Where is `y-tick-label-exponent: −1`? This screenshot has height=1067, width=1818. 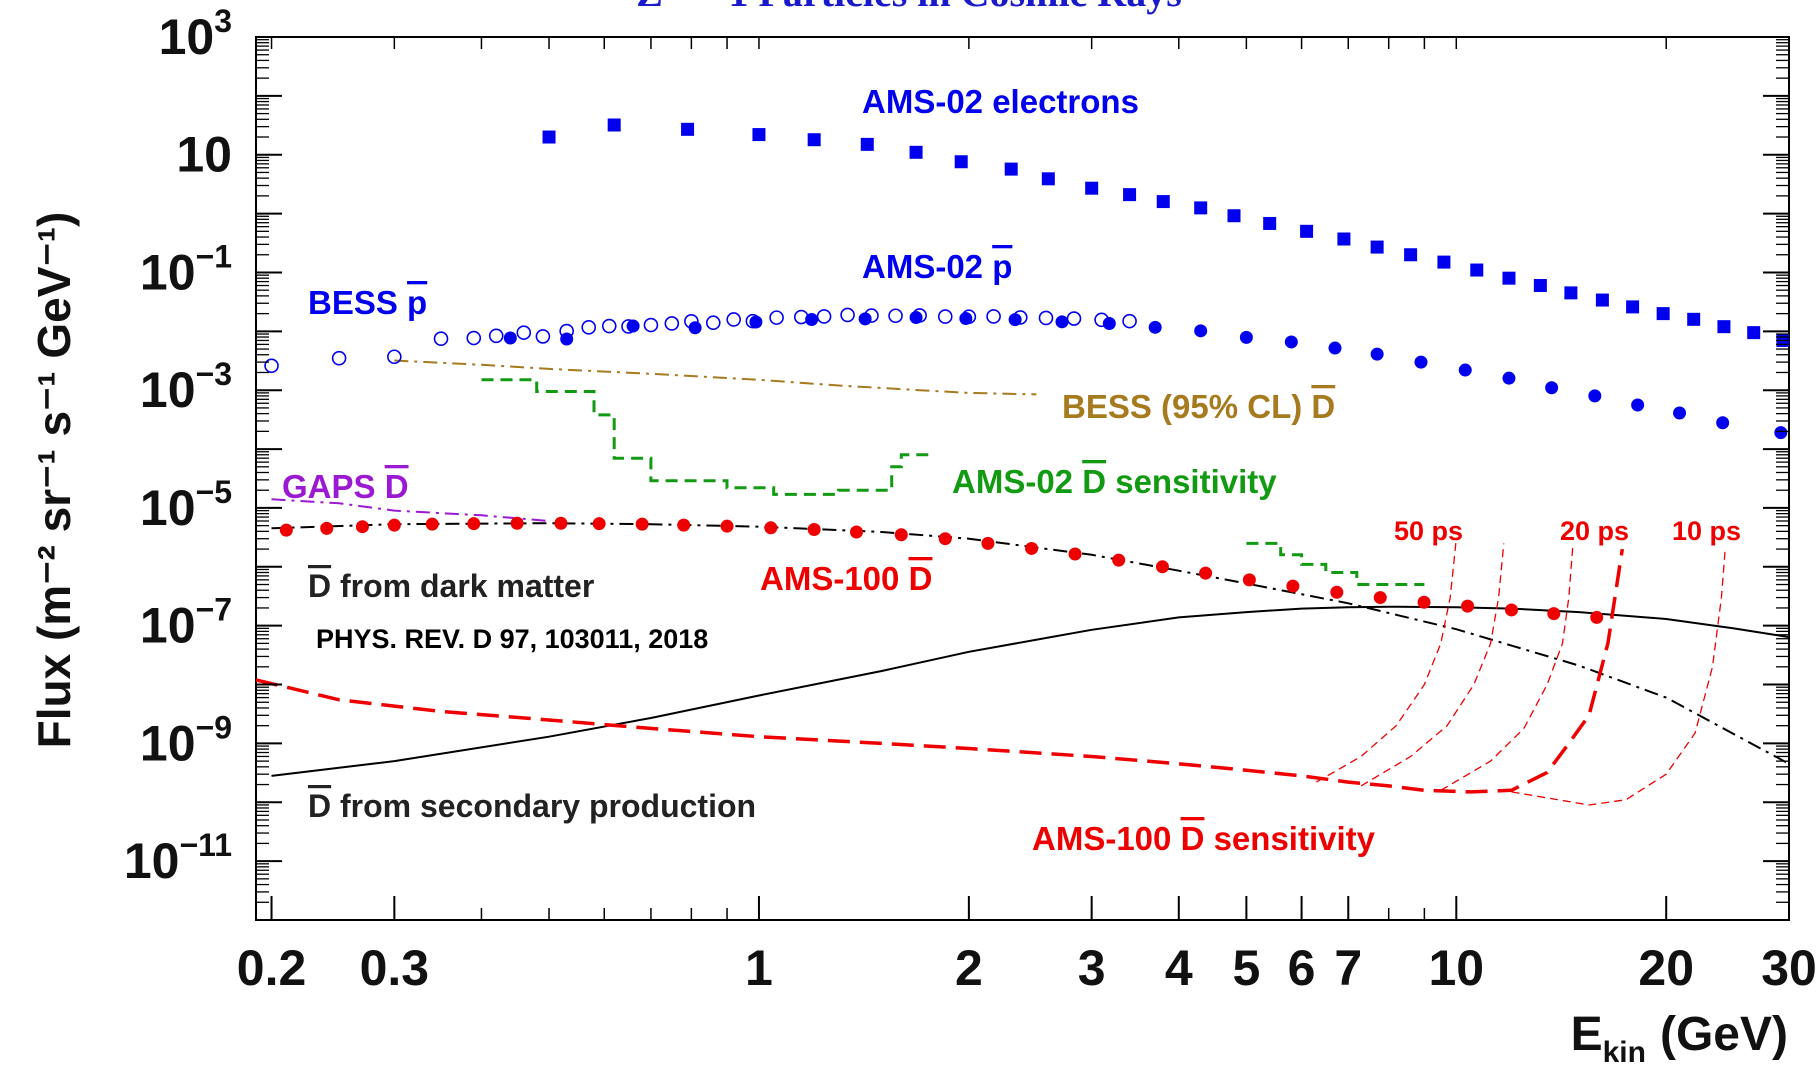
y-tick-label-exponent: −1 is located at coordinates (214, 256).